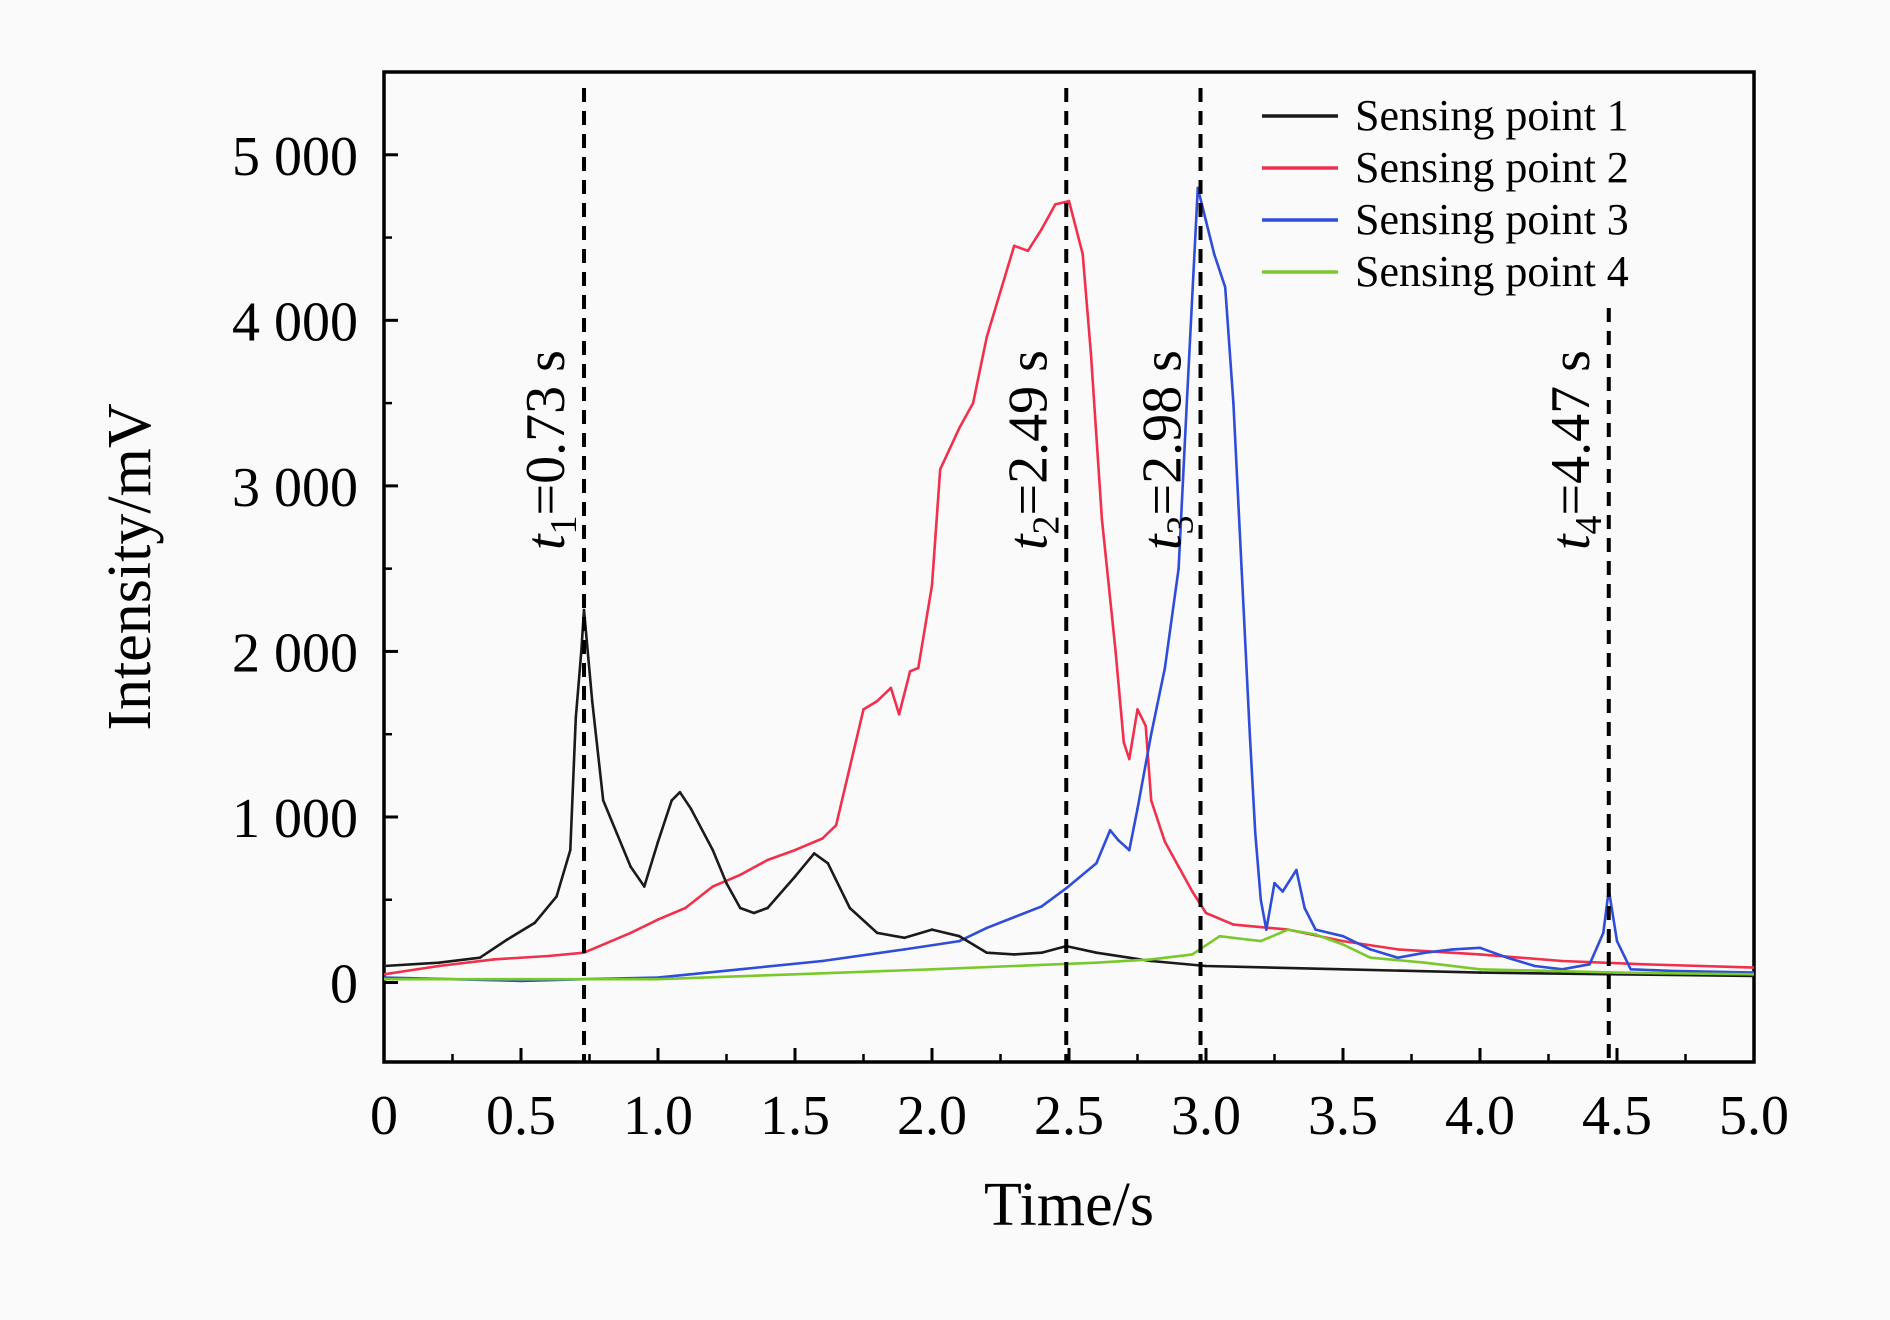 This screenshot has height=1320, width=1890. What do you see at coordinates (1069, 1205) in the screenshot?
I see `x-axis-label: Time/s` at bounding box center [1069, 1205].